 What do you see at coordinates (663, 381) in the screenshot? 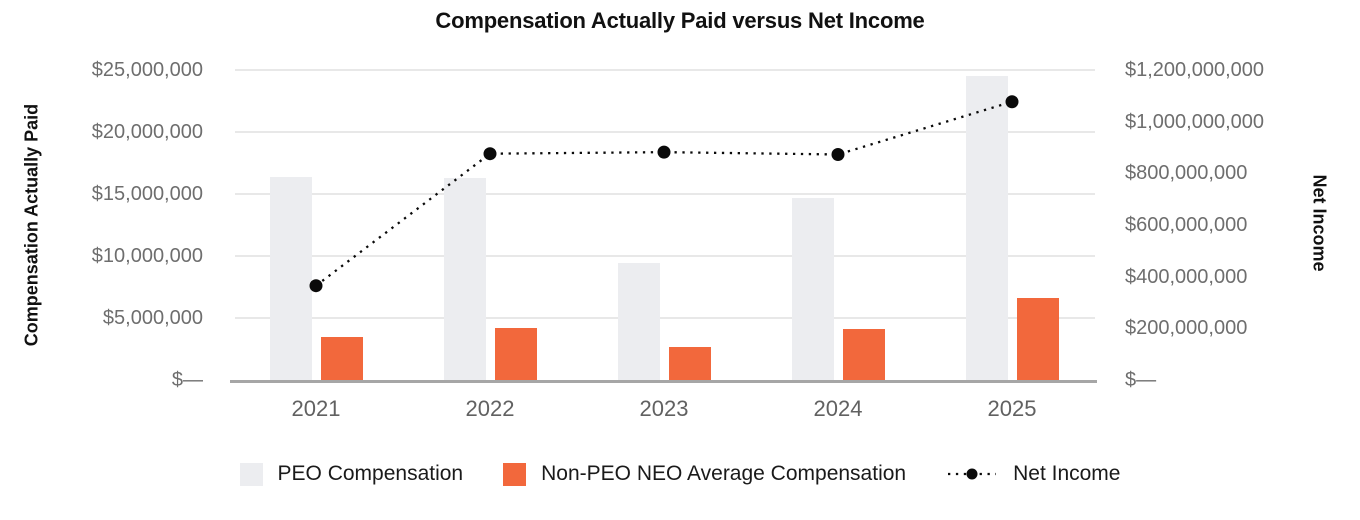
I see `x-axis-baseline` at bounding box center [663, 381].